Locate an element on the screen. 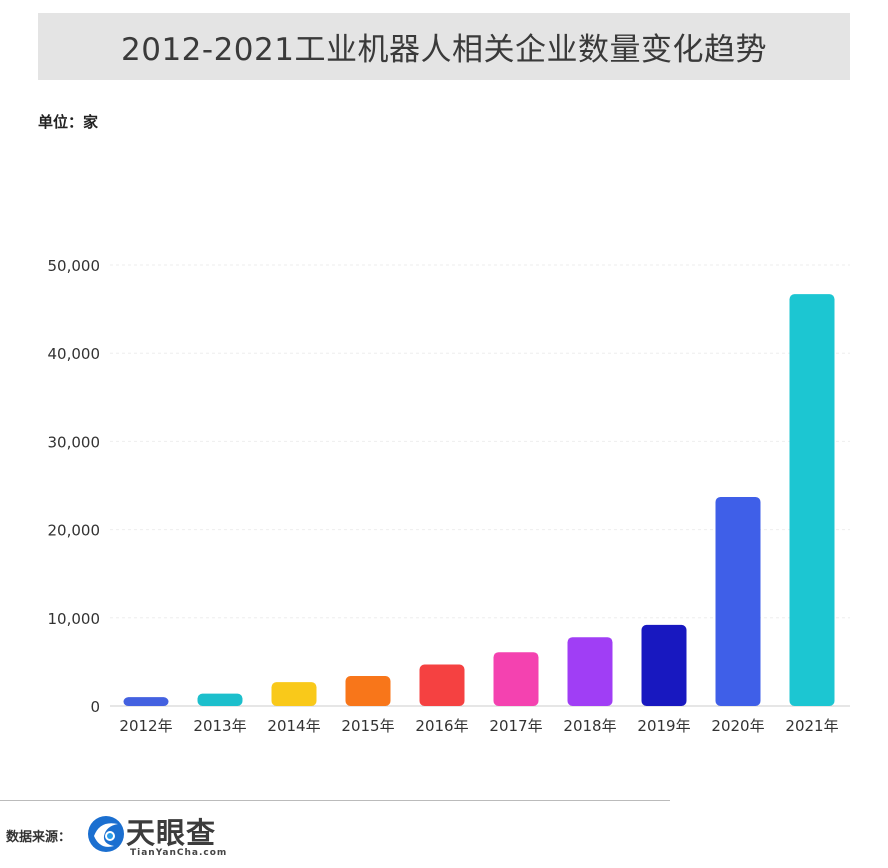 The width and height of the screenshot is (888, 868). x-tick-label: 2013年 is located at coordinates (219, 726).